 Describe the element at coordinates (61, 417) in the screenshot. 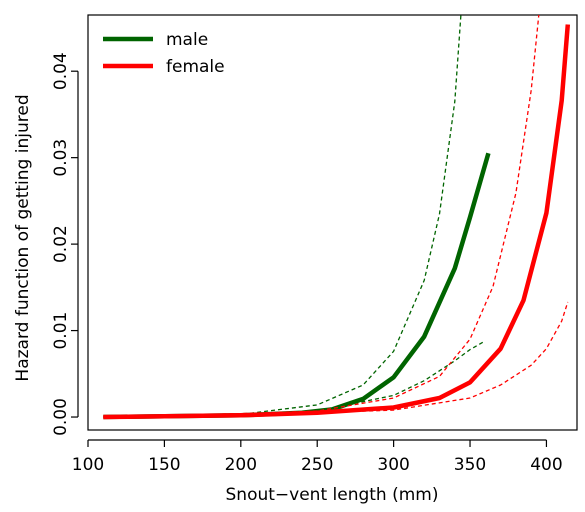

I see `y-tick-label: 0.00` at that location.